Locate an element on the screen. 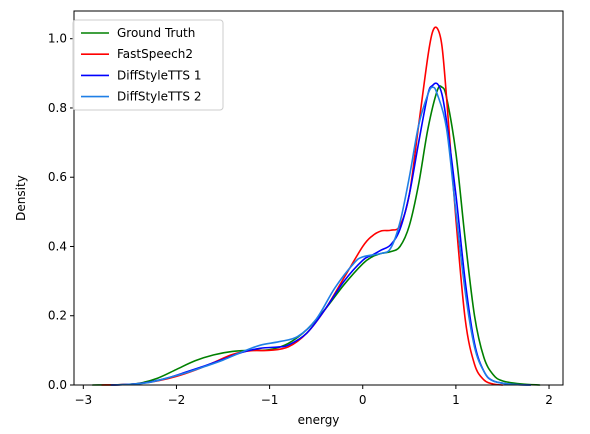 The width and height of the screenshot is (590, 434). x-tick-label: −2 is located at coordinates (177, 400).